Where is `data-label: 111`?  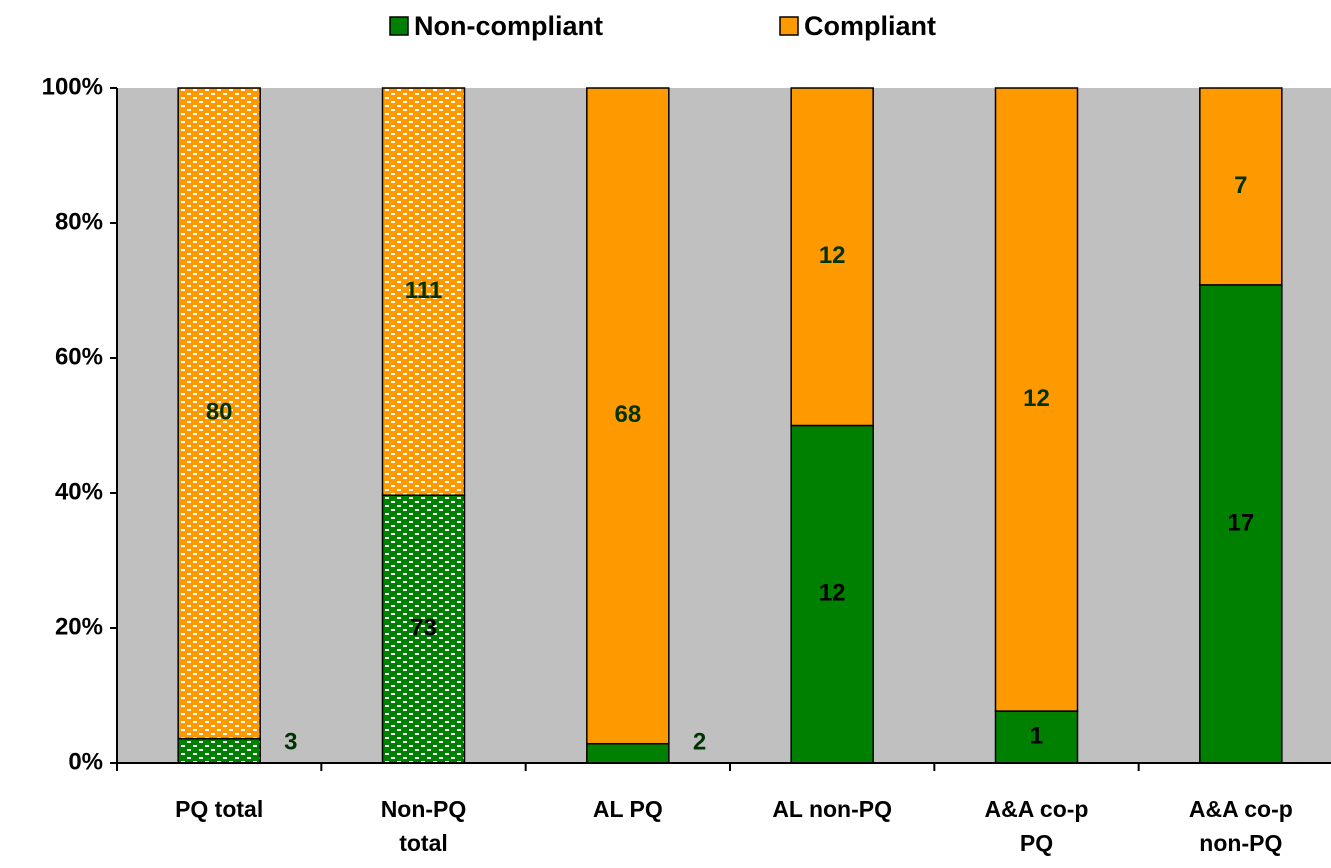 data-label: 111 is located at coordinates (423, 290).